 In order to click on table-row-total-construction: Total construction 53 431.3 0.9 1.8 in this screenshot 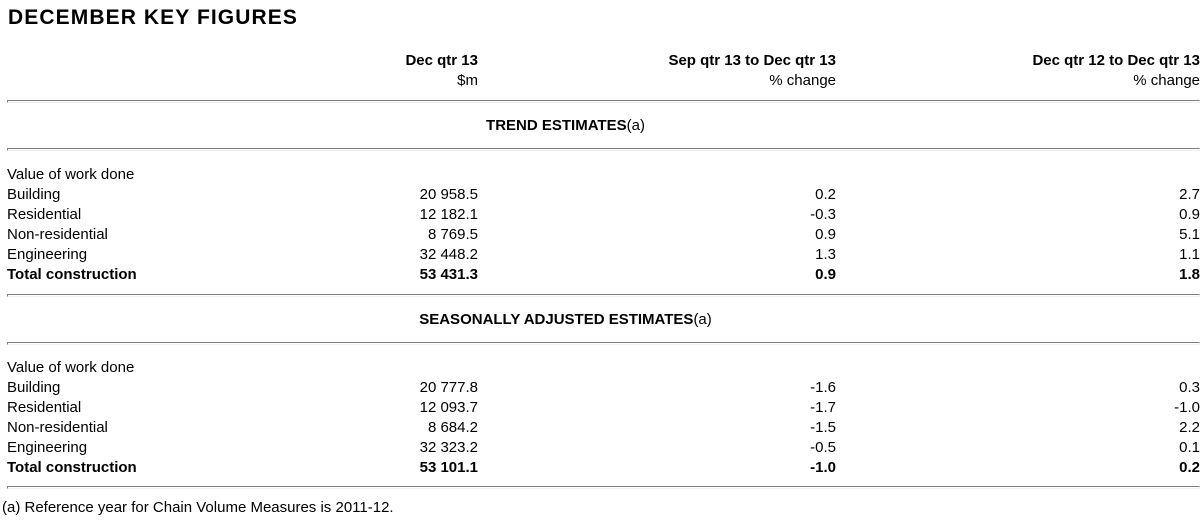, I will do `click(603, 275)`.